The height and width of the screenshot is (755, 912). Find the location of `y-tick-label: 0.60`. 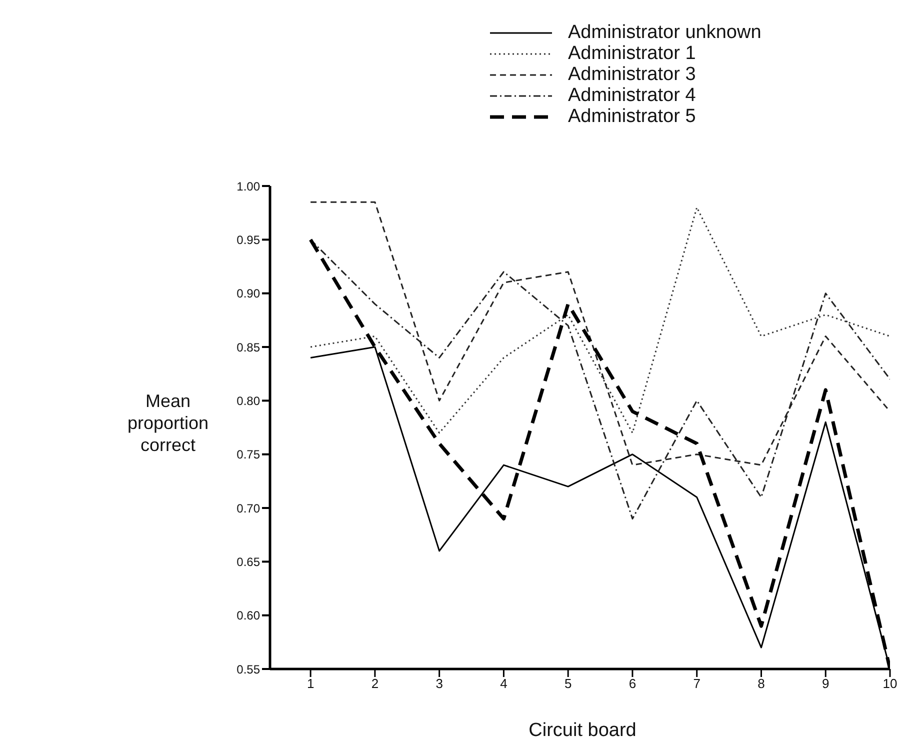

y-tick-label: 0.60 is located at coordinates (248, 615).